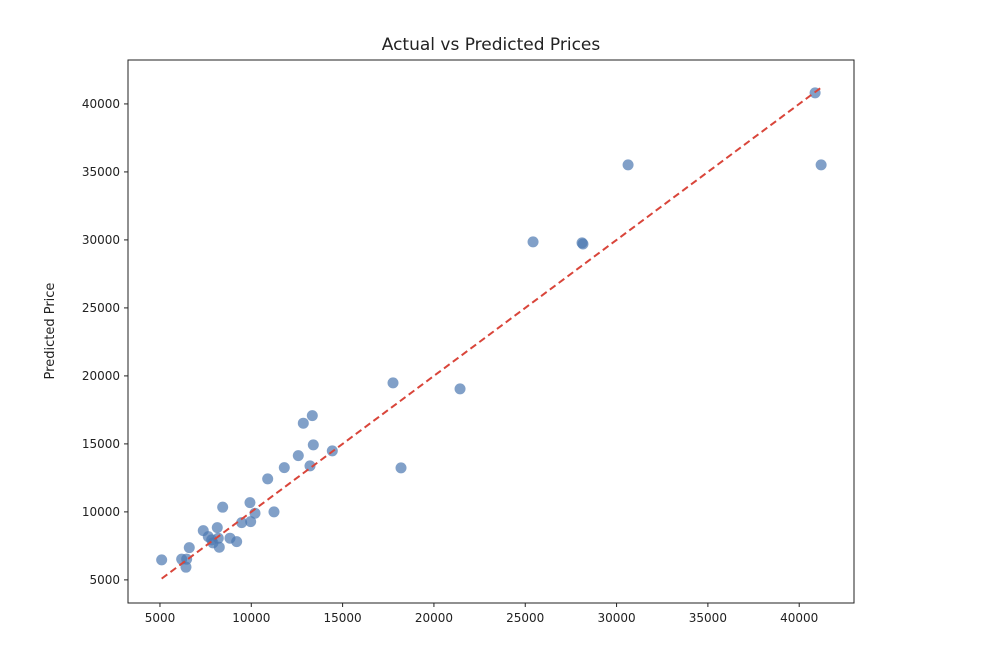 This screenshot has width=1000, height=660. I want to click on y-tick-label: 5000, so click(104, 580).